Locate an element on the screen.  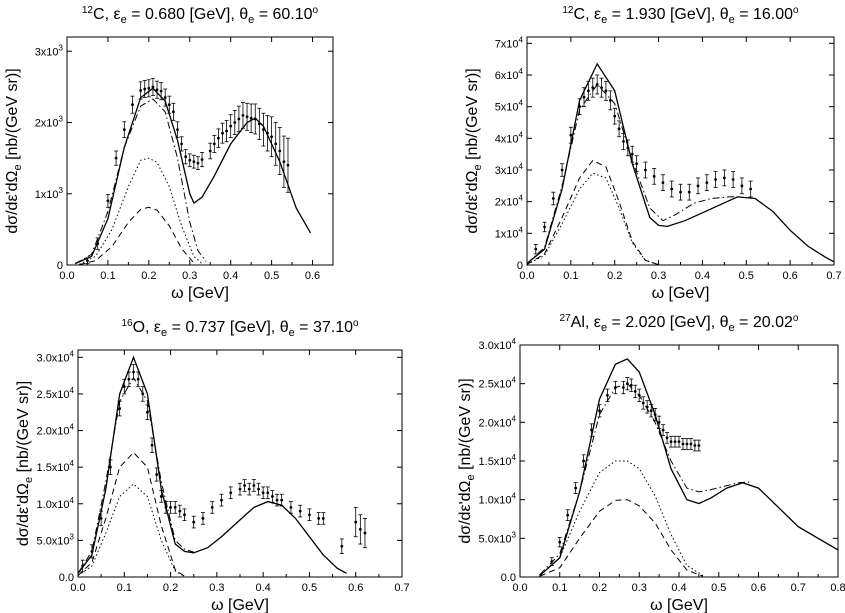
title-angle-prefix: = is located at coordinates (263, 14).